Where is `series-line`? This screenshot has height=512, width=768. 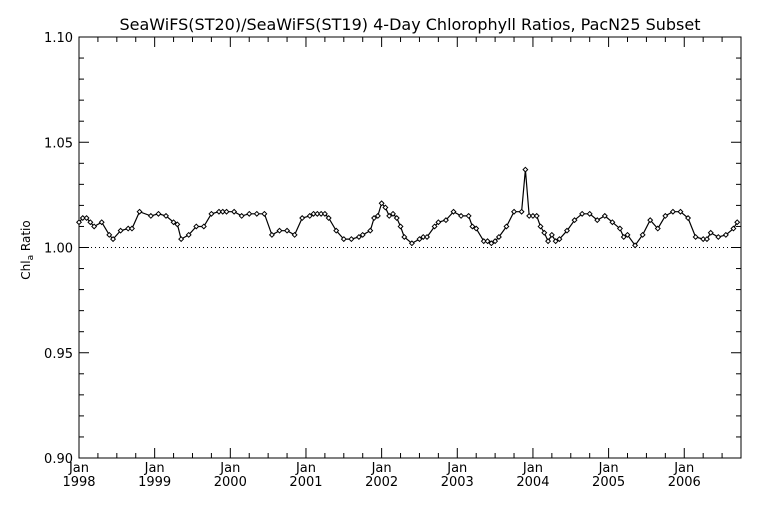 series-line is located at coordinates (408, 208).